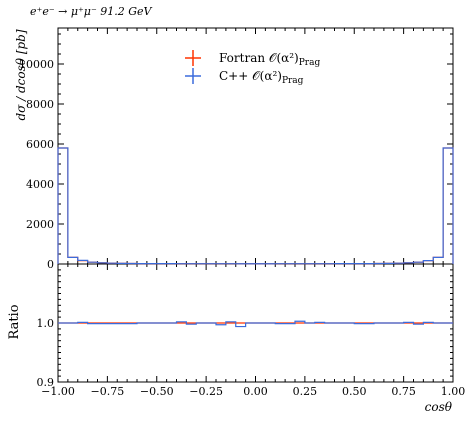 This screenshot has height=421, width=467. I want to click on ratio-line-c, so click(255, 324).